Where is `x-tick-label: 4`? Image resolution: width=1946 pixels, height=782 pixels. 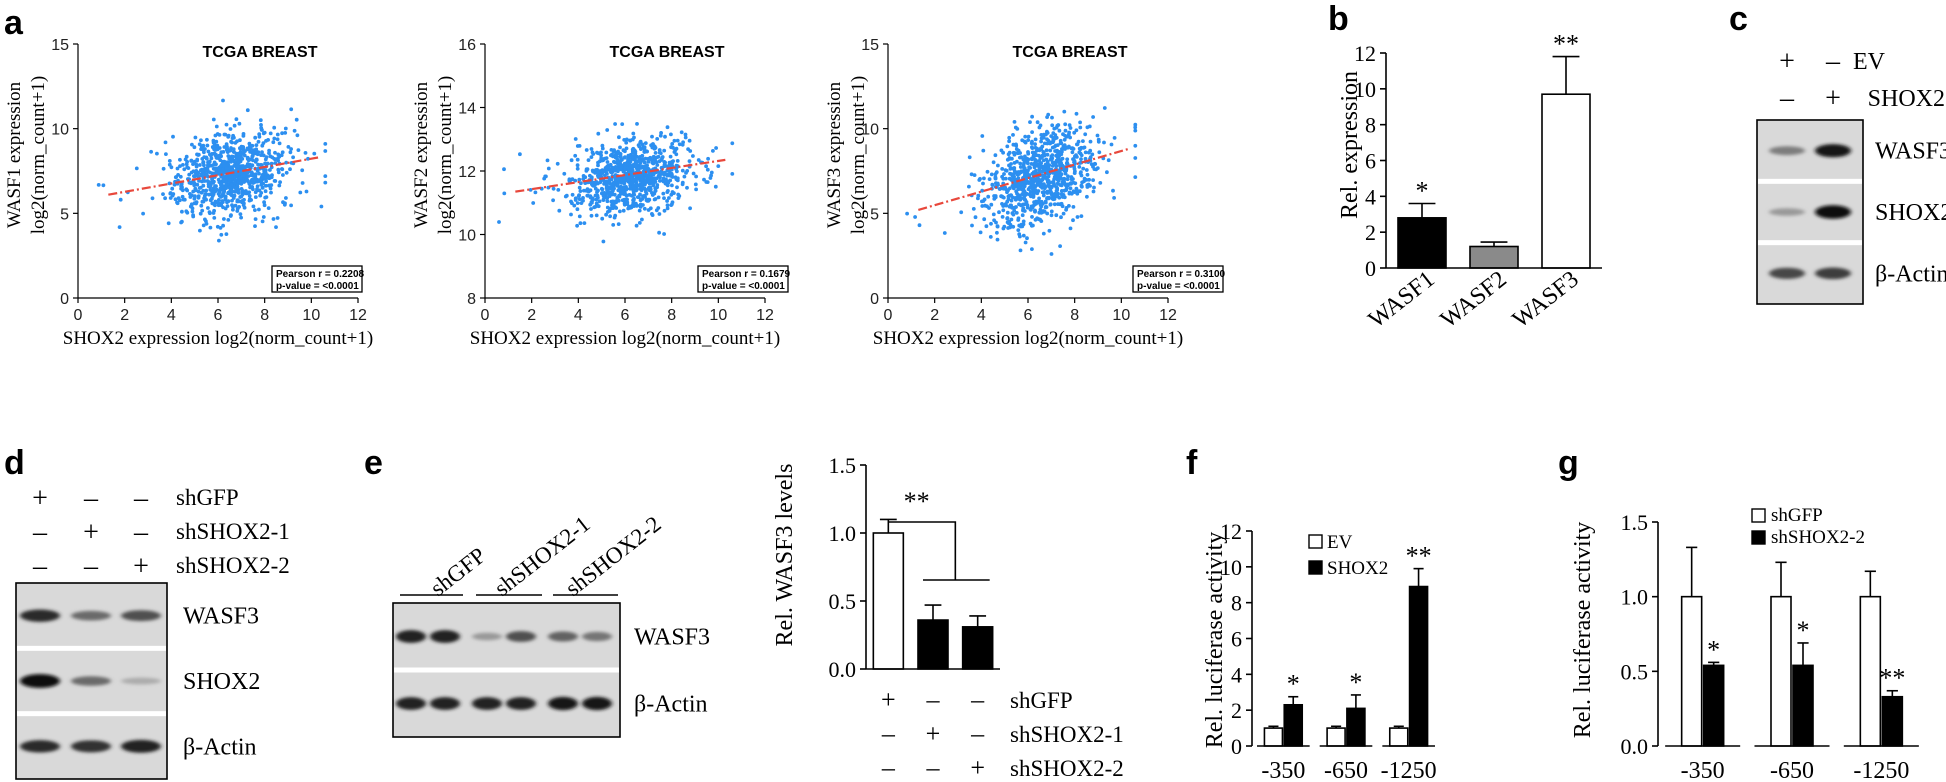 x-tick-label: 4 is located at coordinates (981, 315).